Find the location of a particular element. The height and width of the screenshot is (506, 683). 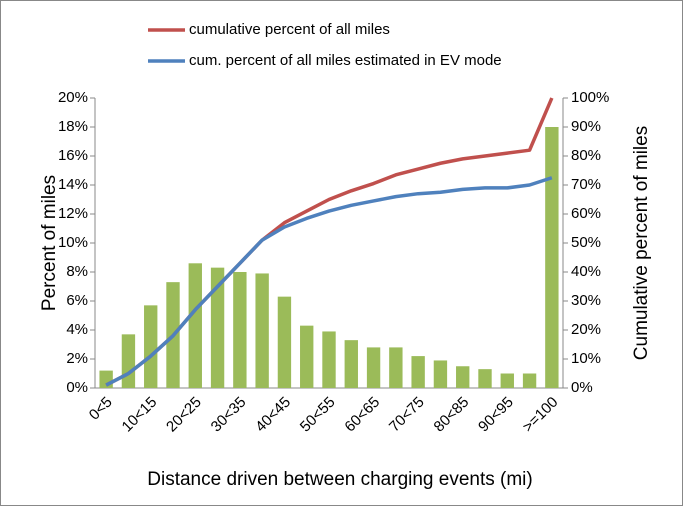

y-tick-label: 4% is located at coordinates (77, 329).